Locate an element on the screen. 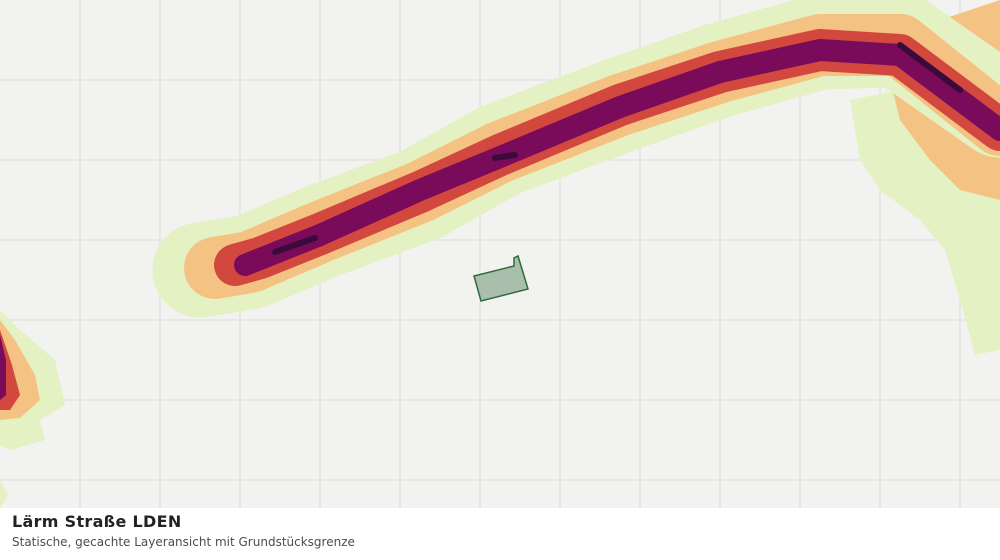 The image size is (1000, 560). parcel-boundary is located at coordinates (501, 278).